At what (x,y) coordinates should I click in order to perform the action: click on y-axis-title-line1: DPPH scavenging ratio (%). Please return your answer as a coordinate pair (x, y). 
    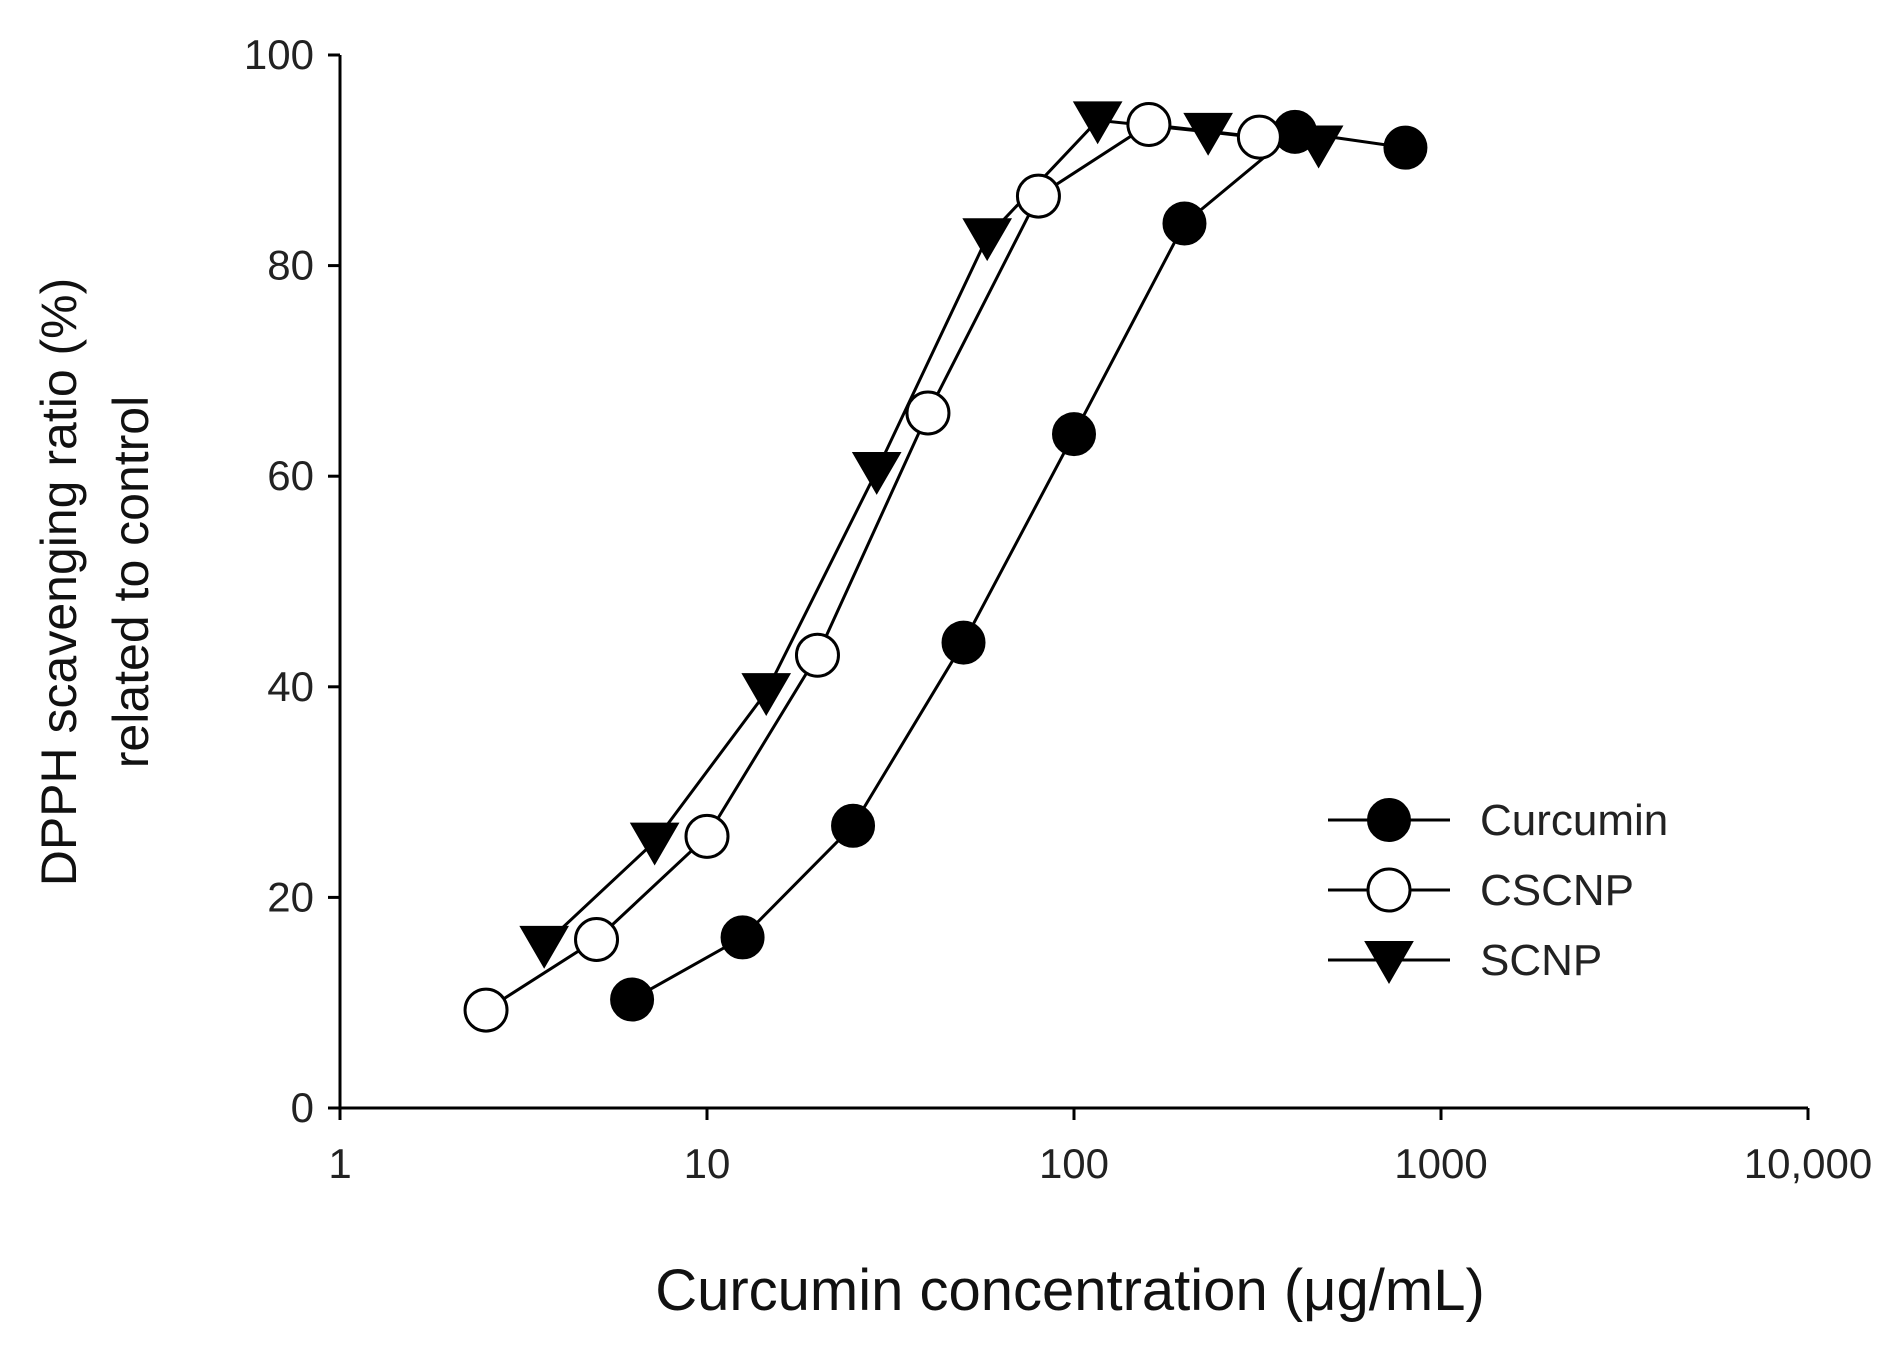
    Looking at the image, I should click on (59, 582).